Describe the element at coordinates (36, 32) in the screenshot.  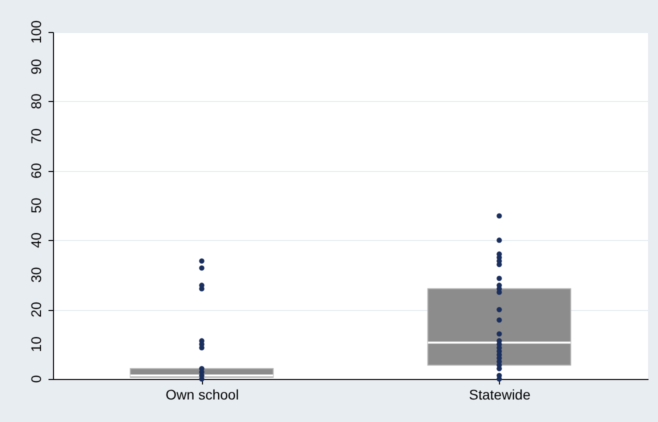
I see `y-tick-label: 100` at that location.